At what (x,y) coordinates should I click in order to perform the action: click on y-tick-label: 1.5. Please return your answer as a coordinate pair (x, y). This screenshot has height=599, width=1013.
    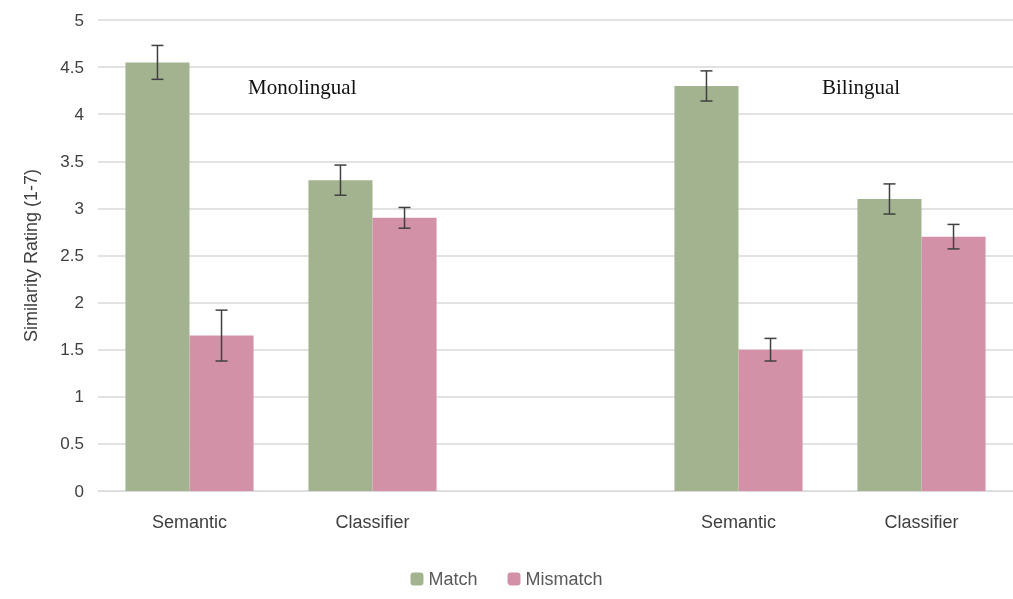
    Looking at the image, I should click on (72, 350).